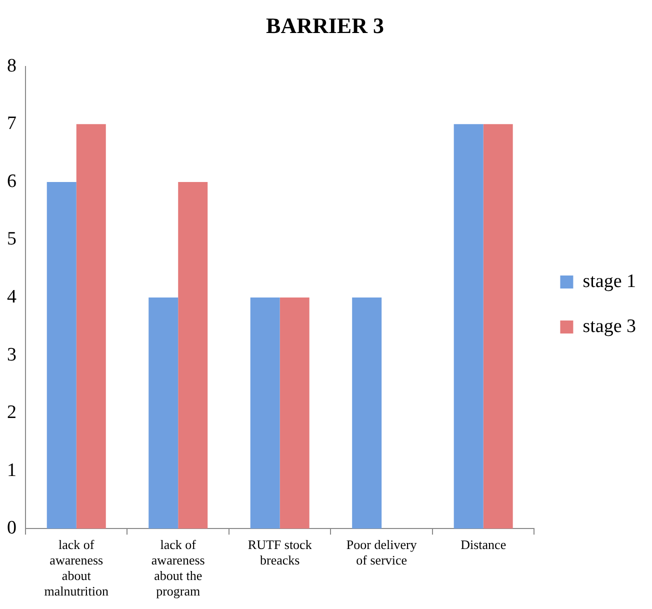 This screenshot has height=609, width=652. What do you see at coordinates (76, 567) in the screenshot?
I see `x-tick-label: lack of awareness about malnutrition` at bounding box center [76, 567].